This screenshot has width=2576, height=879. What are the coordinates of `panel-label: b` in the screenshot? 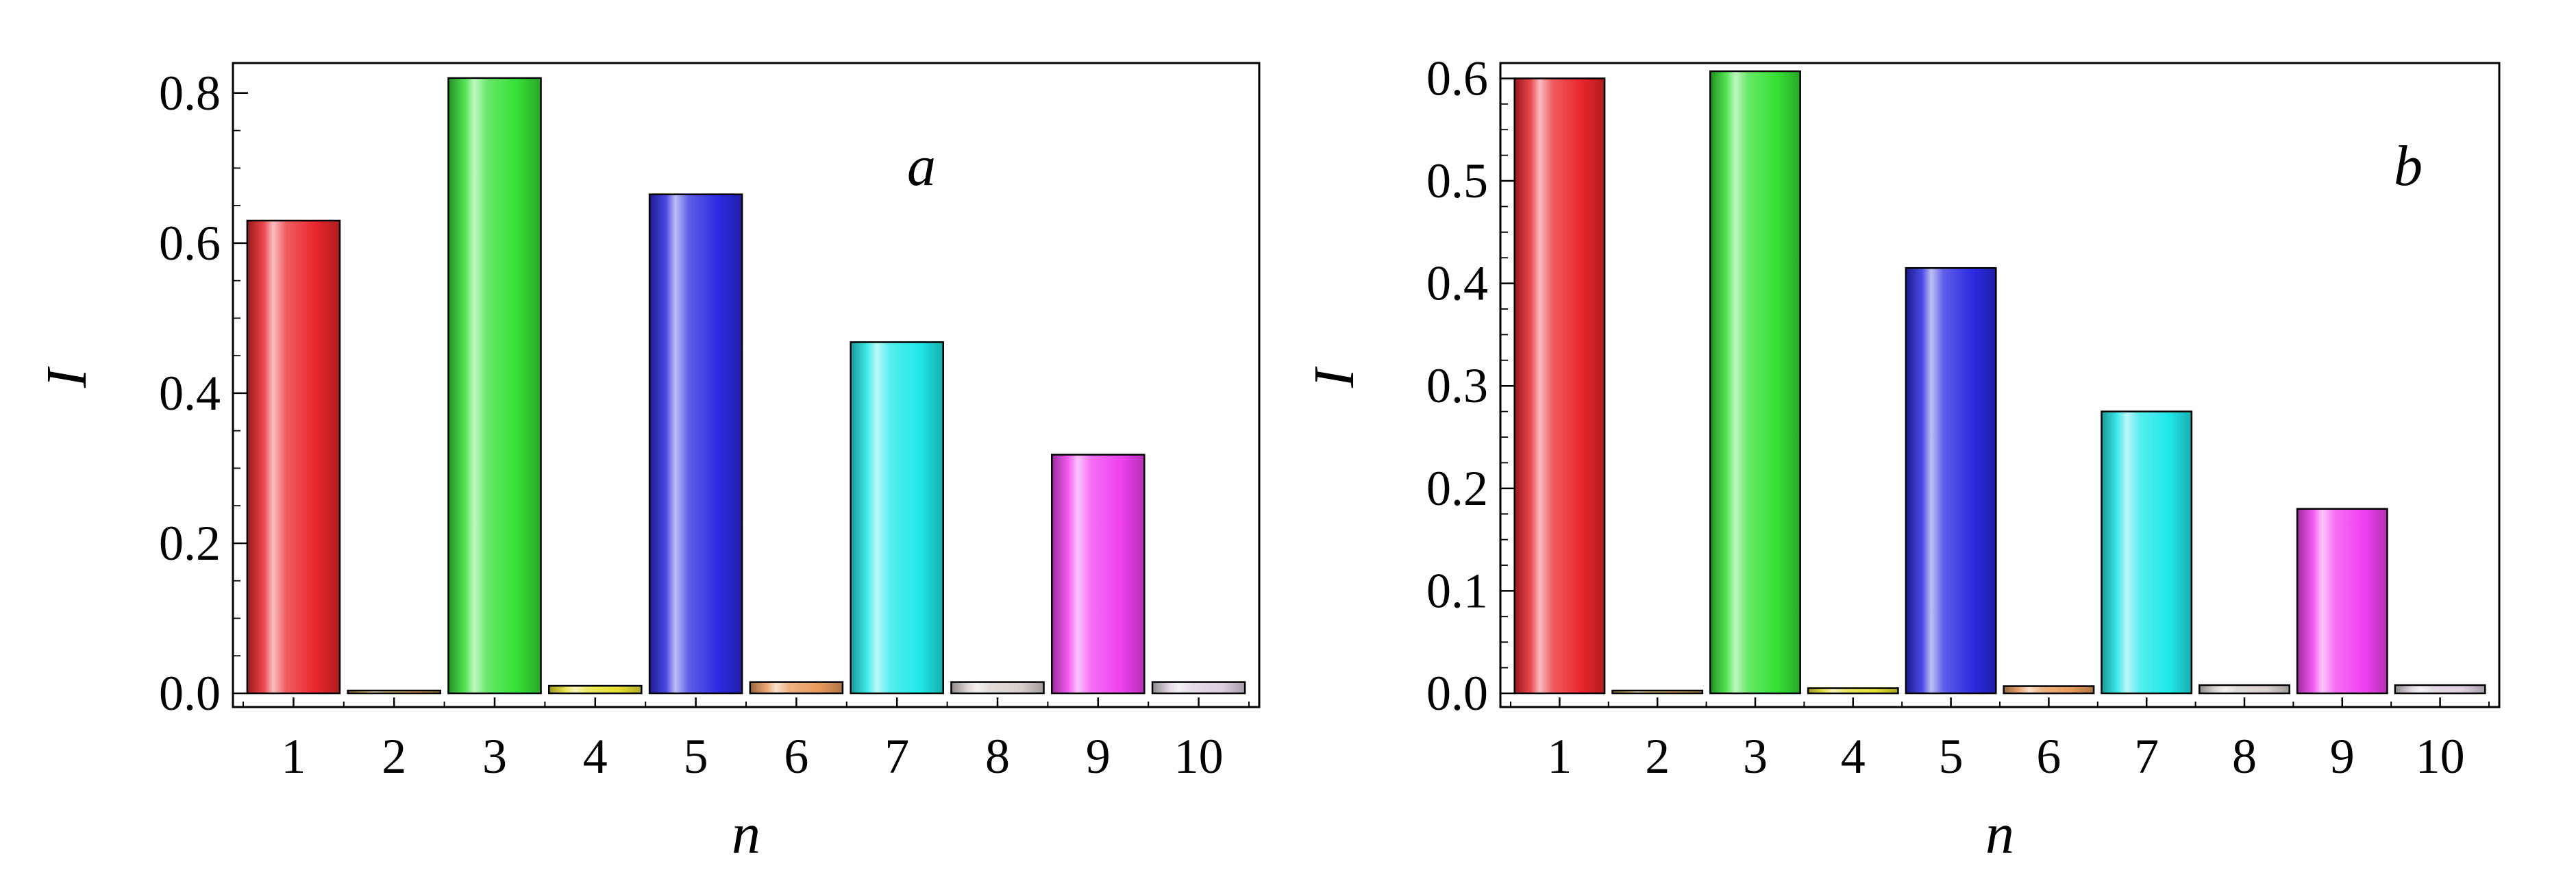 It's located at (2408, 166).